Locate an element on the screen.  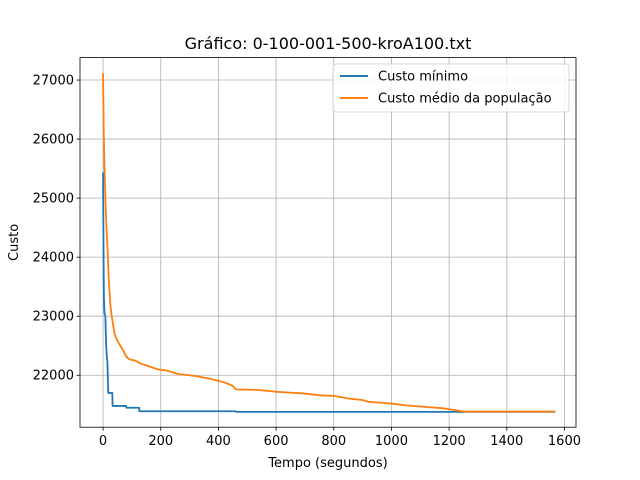
x-tick-label: 1200 is located at coordinates (449, 441).